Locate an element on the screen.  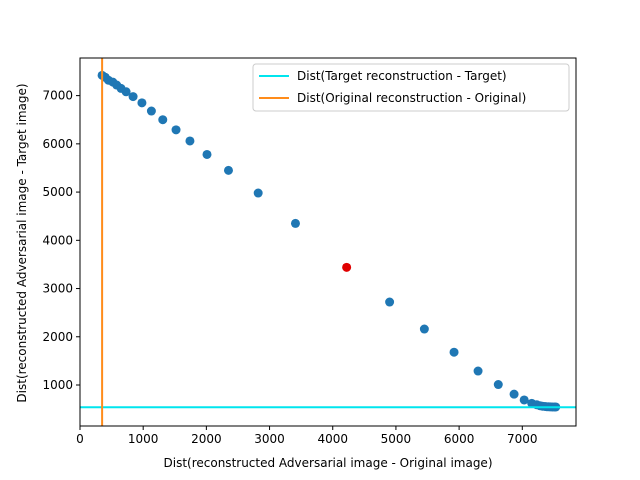
y-tick-label-5000: 5000 is located at coordinates (57, 192).